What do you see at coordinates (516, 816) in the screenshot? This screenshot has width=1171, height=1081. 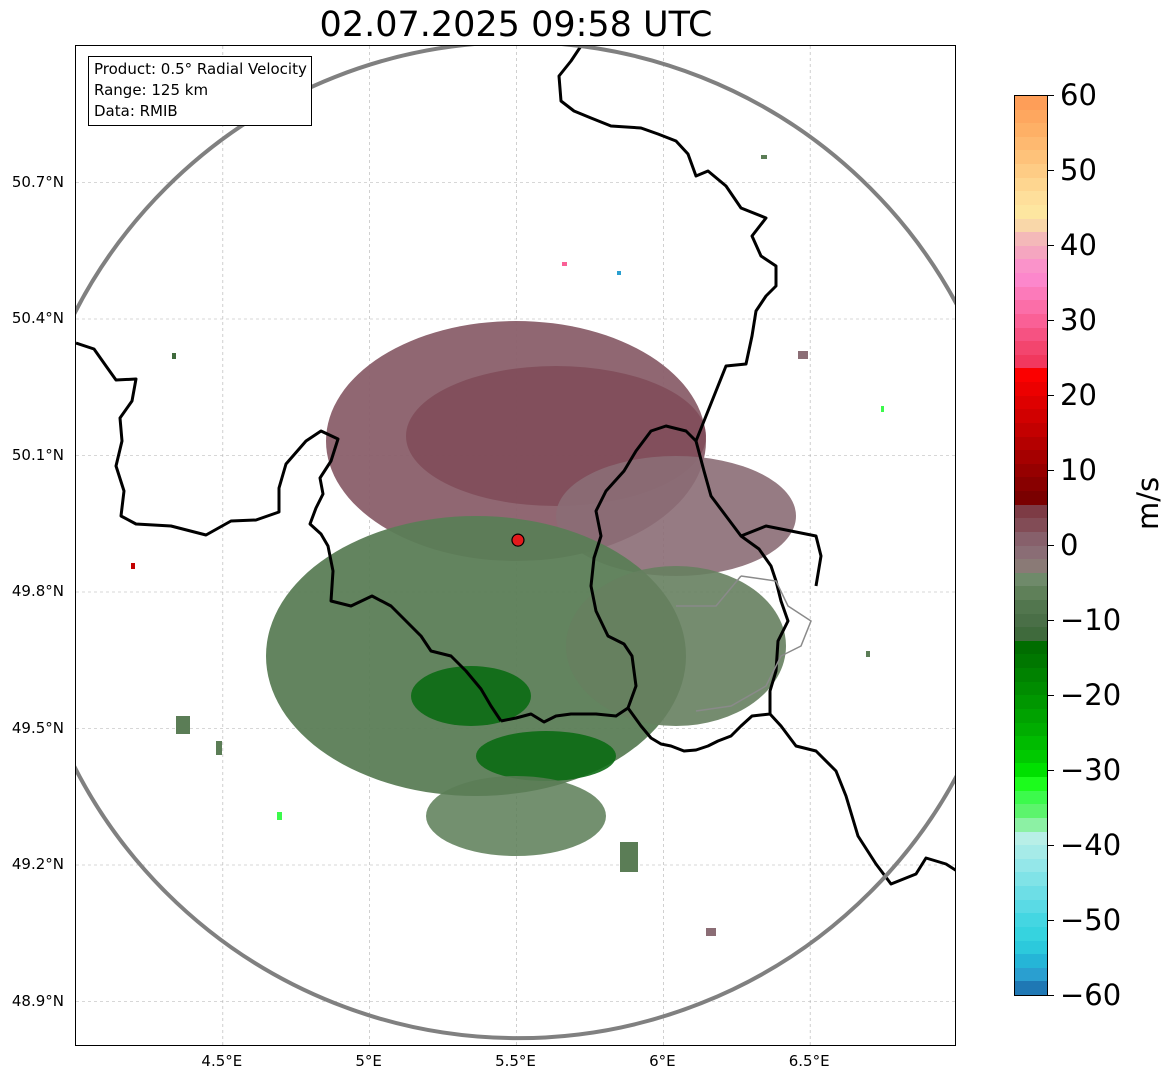 I see `echo-approaching-tail` at bounding box center [516, 816].